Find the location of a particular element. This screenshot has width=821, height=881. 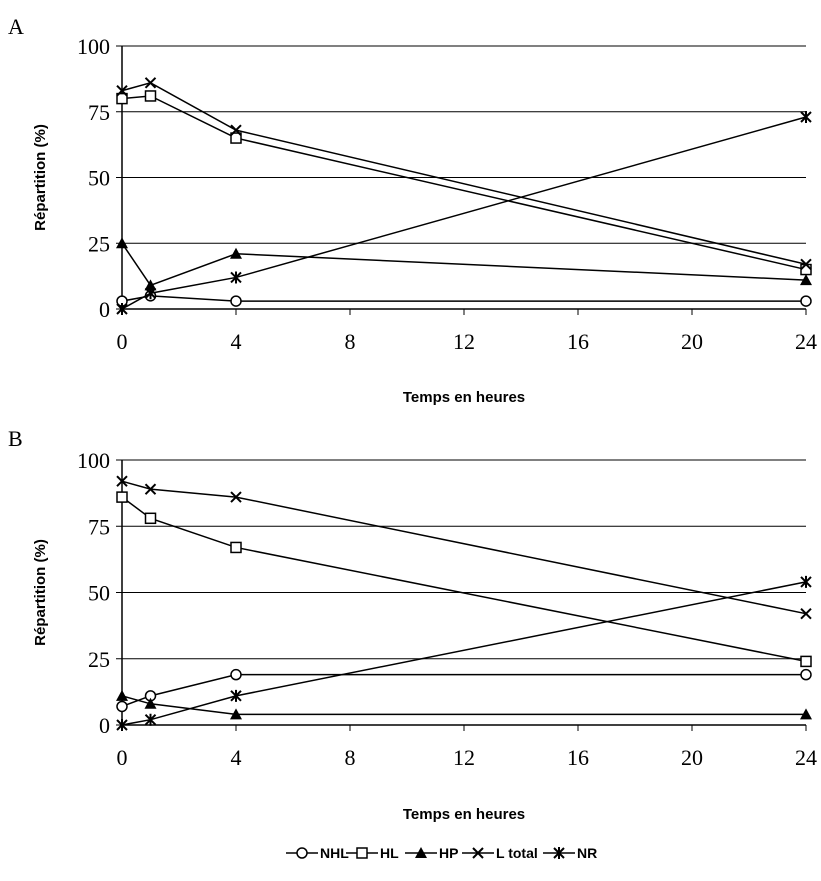

panel-b-series-nr-line is located at coordinates (464, 653).